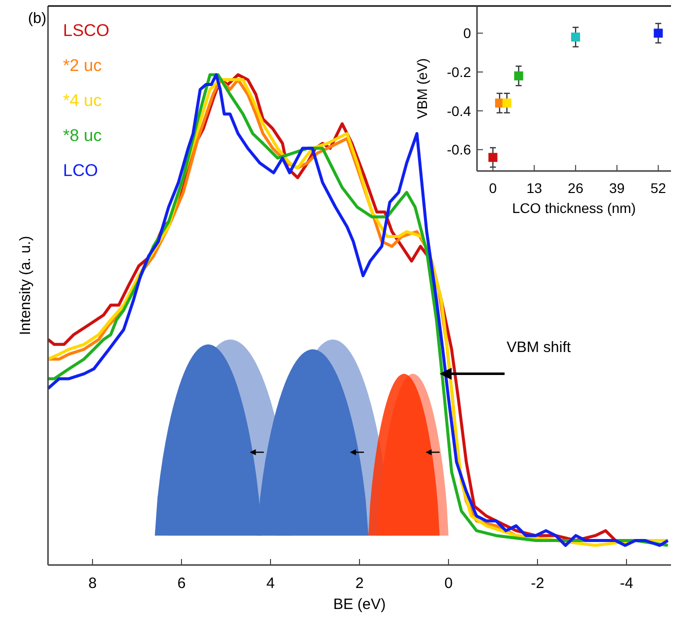  What do you see at coordinates (539, 347) in the screenshot?
I see `annotation: VBM shift` at bounding box center [539, 347].